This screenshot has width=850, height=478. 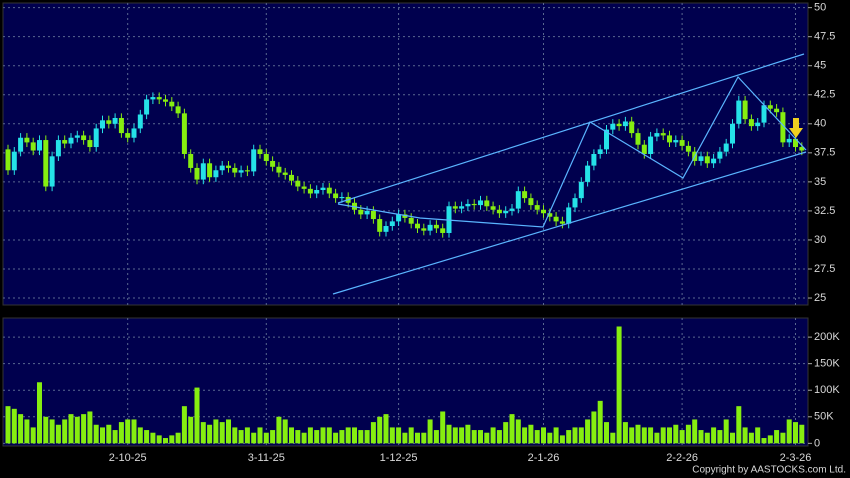 I want to click on x-tick-label: 1-12-25, so click(x=399, y=458).